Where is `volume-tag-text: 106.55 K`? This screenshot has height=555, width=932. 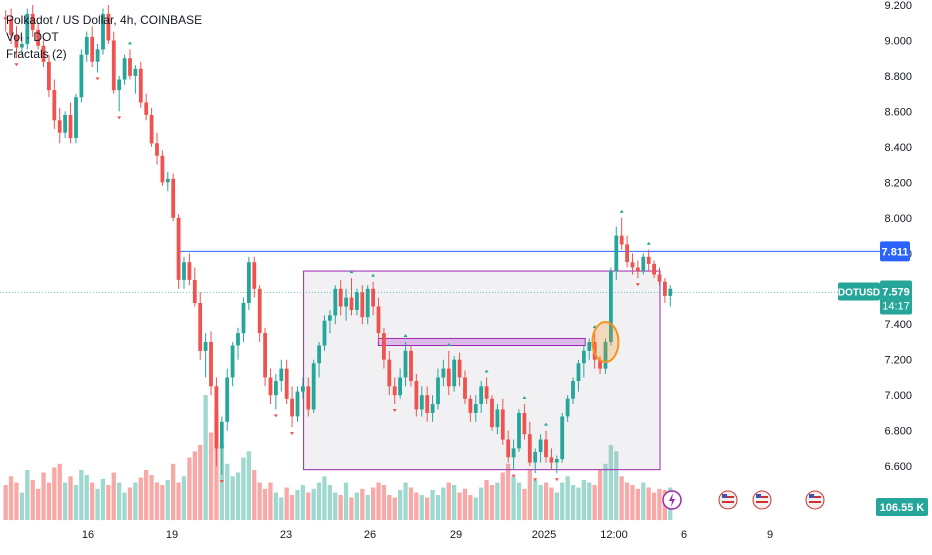 volume-tag-text: 106.55 K is located at coordinates (902, 508).